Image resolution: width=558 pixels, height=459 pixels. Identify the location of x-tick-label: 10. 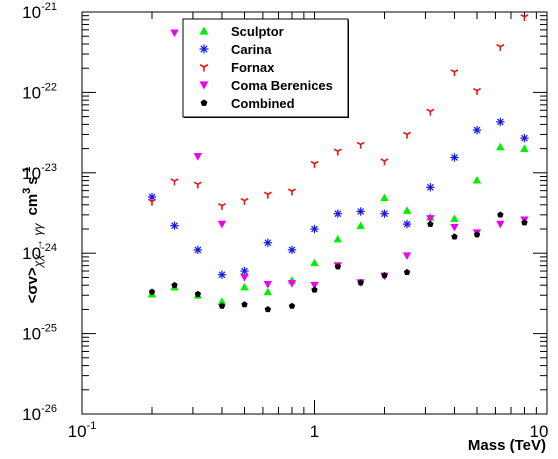
(539, 431).